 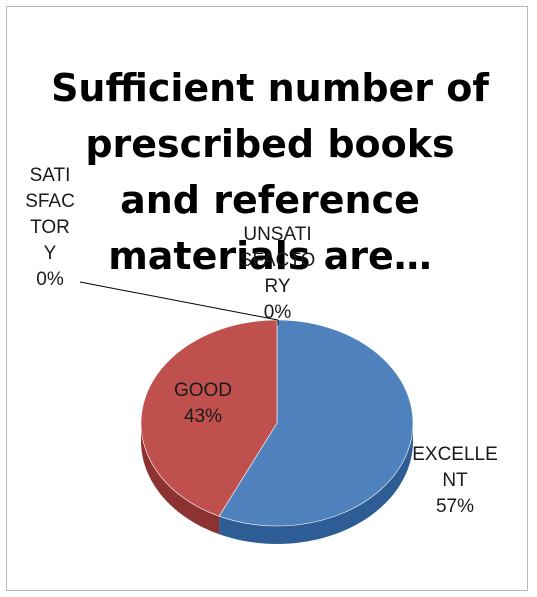 What do you see at coordinates (50, 227) in the screenshot?
I see `data-label-satisfactory: SATI SFAC TOR Y 0%` at bounding box center [50, 227].